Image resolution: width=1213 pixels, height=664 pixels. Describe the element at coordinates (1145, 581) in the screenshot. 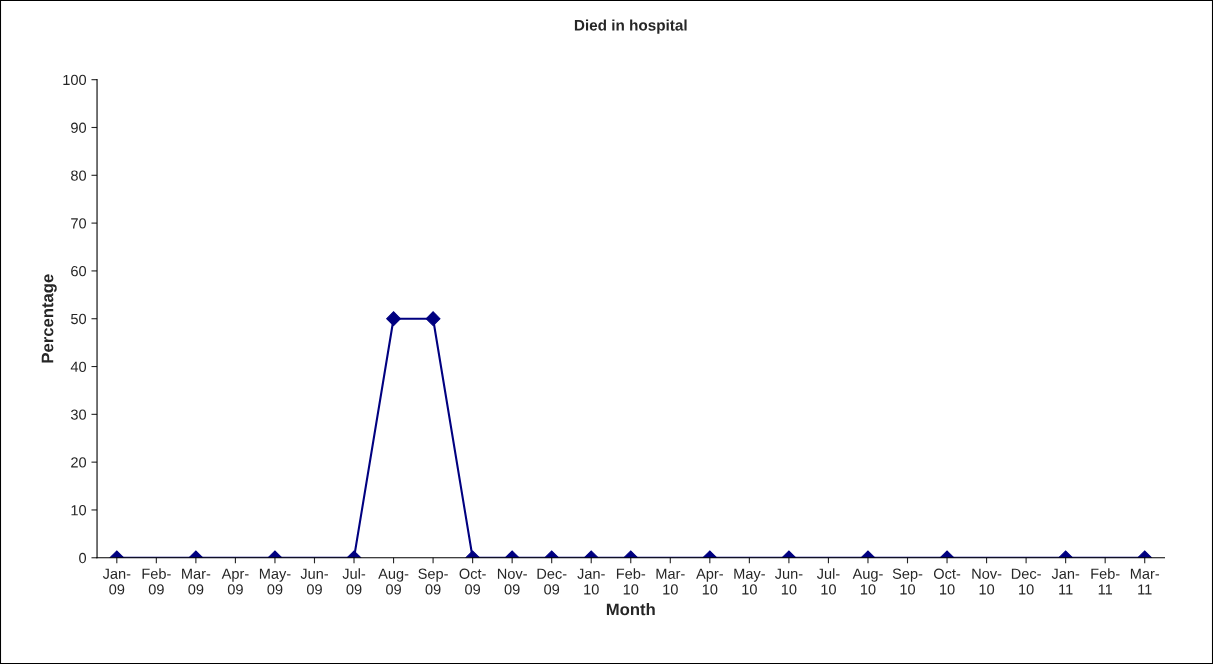

I see `x-tick-label: Mar-11` at that location.